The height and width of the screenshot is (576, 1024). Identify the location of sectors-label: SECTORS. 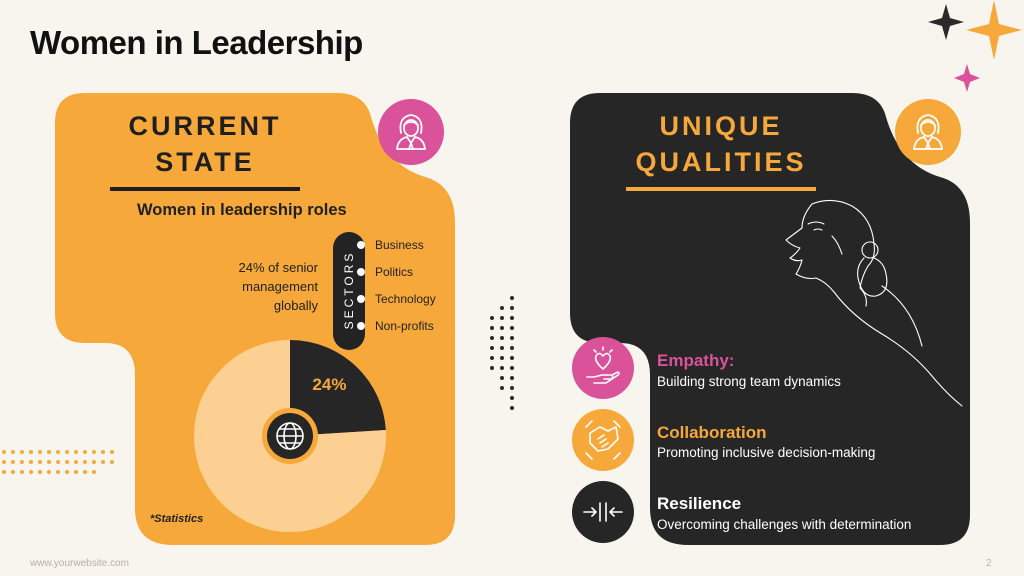
(349, 290).